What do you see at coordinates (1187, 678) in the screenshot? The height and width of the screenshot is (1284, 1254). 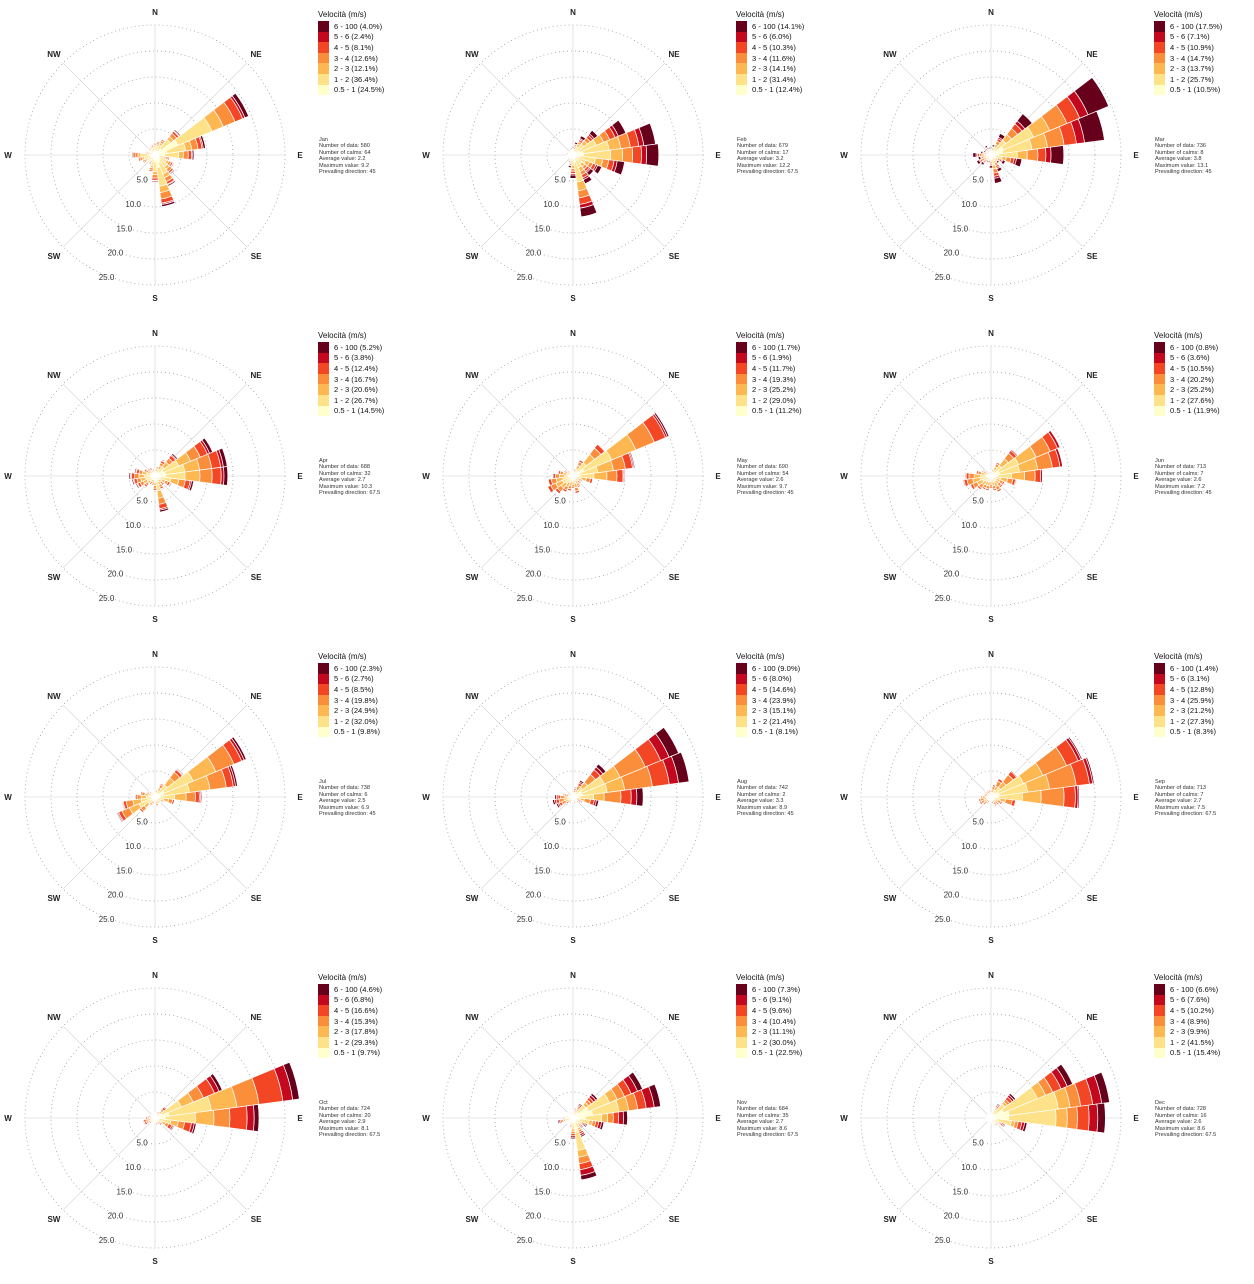 I see `legend-label: 5 - 6 (3.1%)` at bounding box center [1187, 678].